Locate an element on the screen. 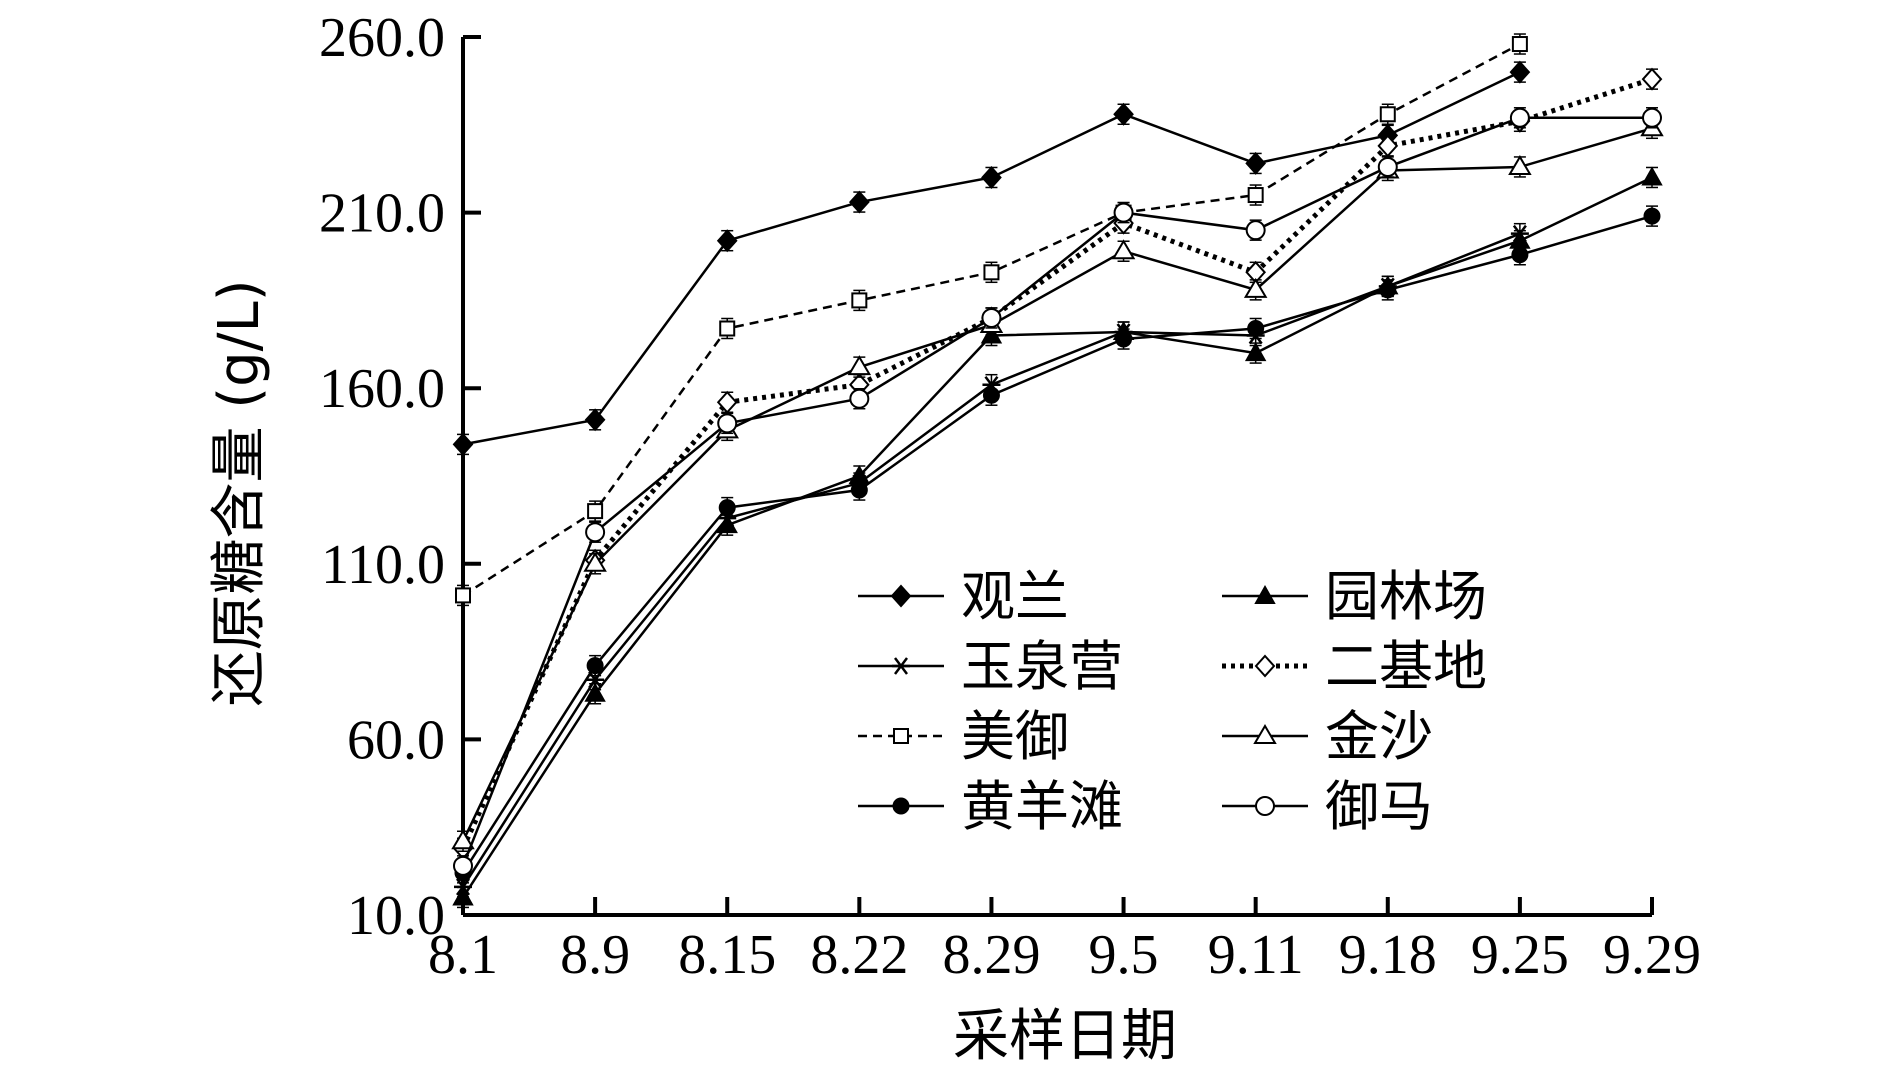  y-axis-title: 还原糖含量 (g/L) is located at coordinates (239, 492).